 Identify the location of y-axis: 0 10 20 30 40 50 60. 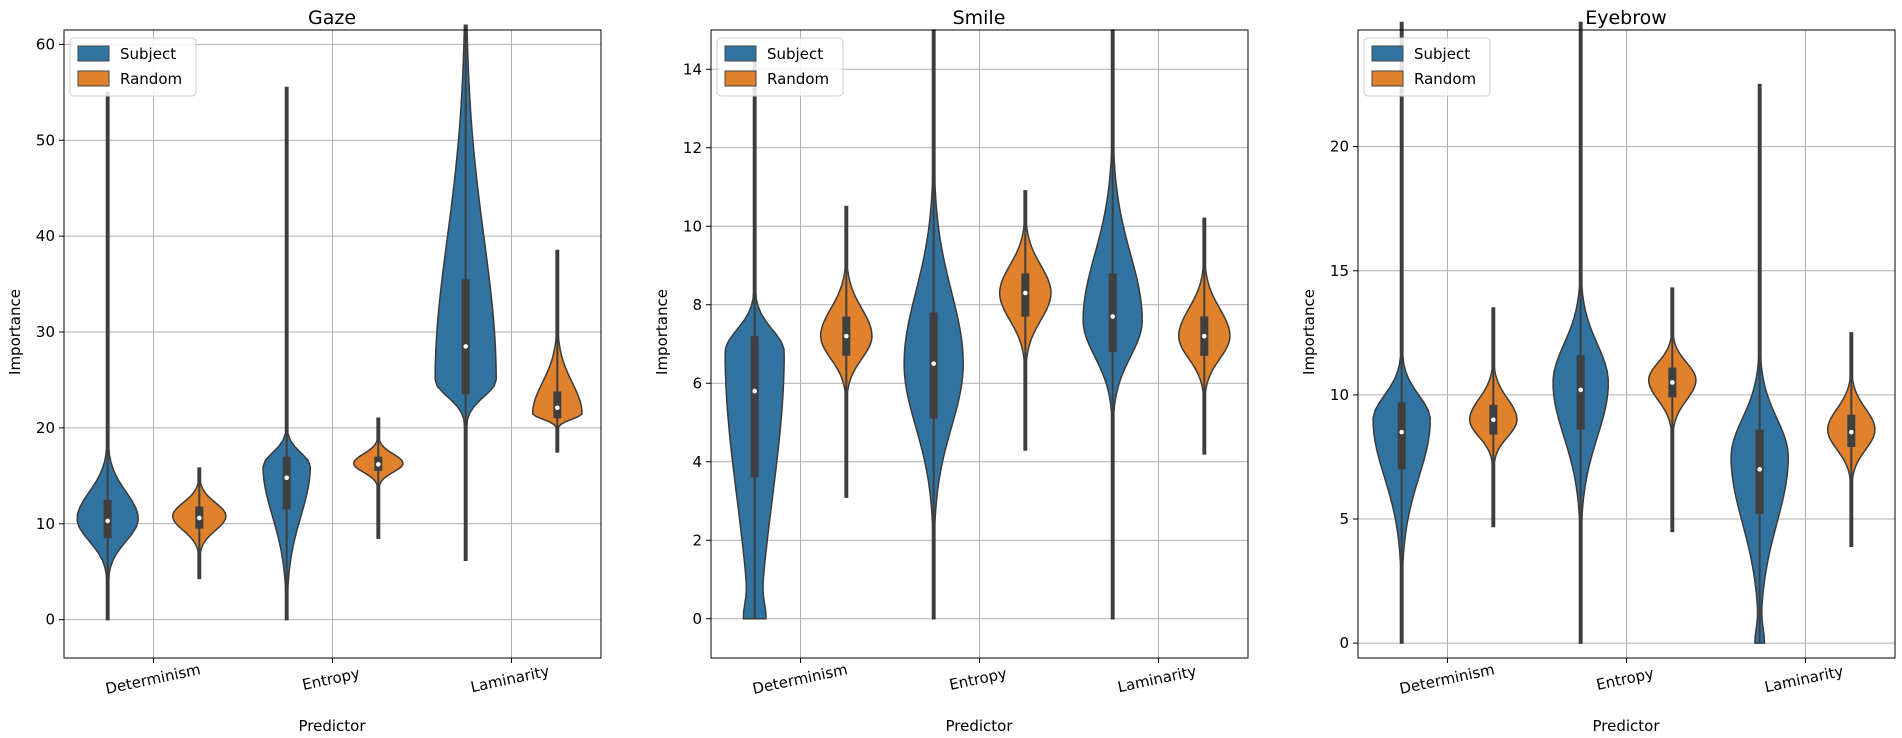
(50, 332).